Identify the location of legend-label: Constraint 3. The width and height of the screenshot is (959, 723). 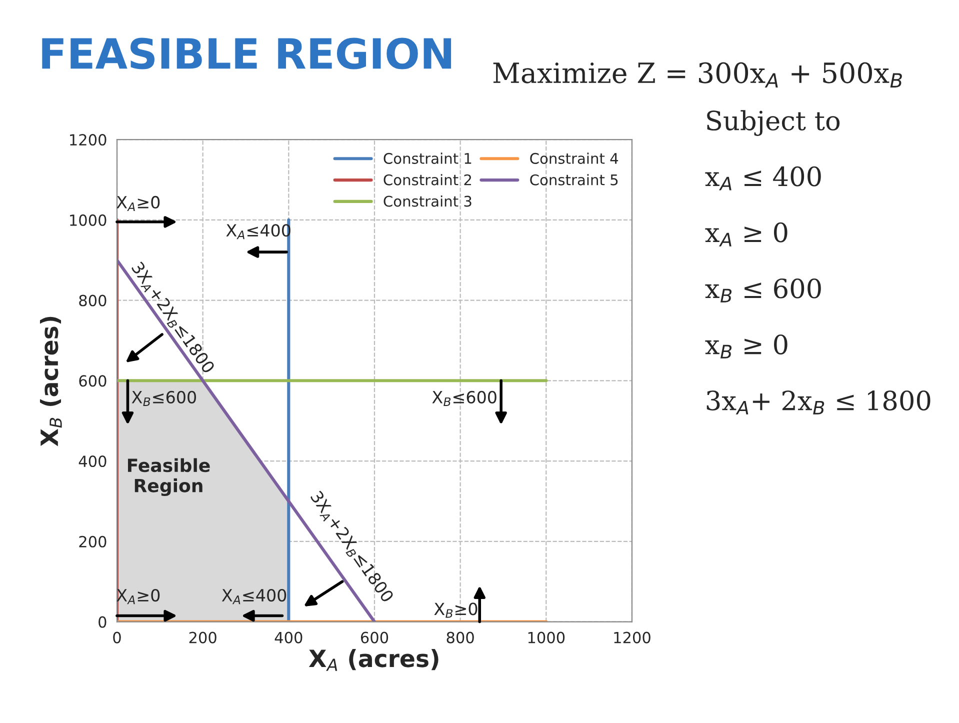
(428, 201).